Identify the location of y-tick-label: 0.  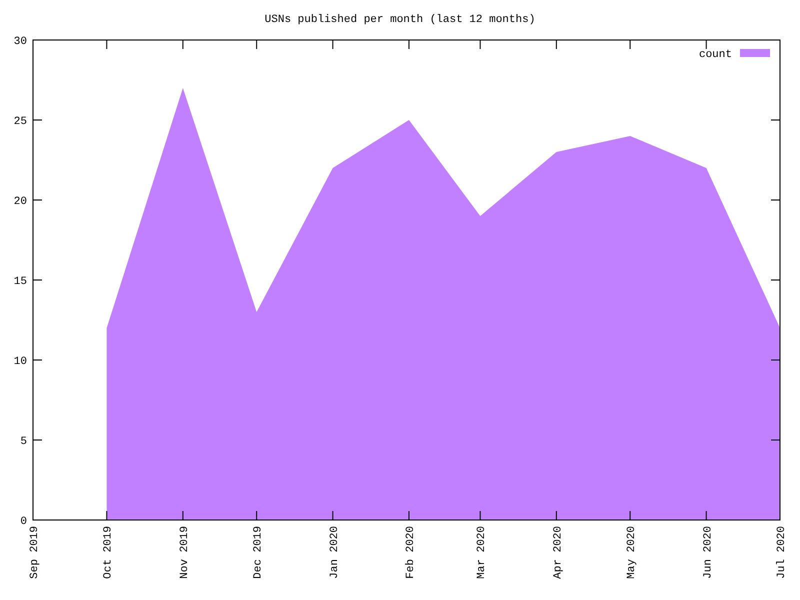
(23, 522).